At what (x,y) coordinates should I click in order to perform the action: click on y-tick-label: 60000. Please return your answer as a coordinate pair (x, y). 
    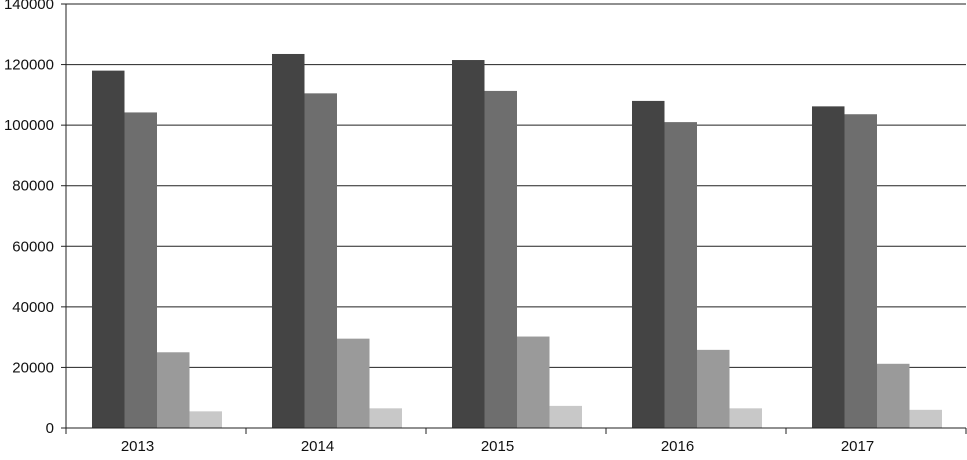
    Looking at the image, I should click on (33, 246).